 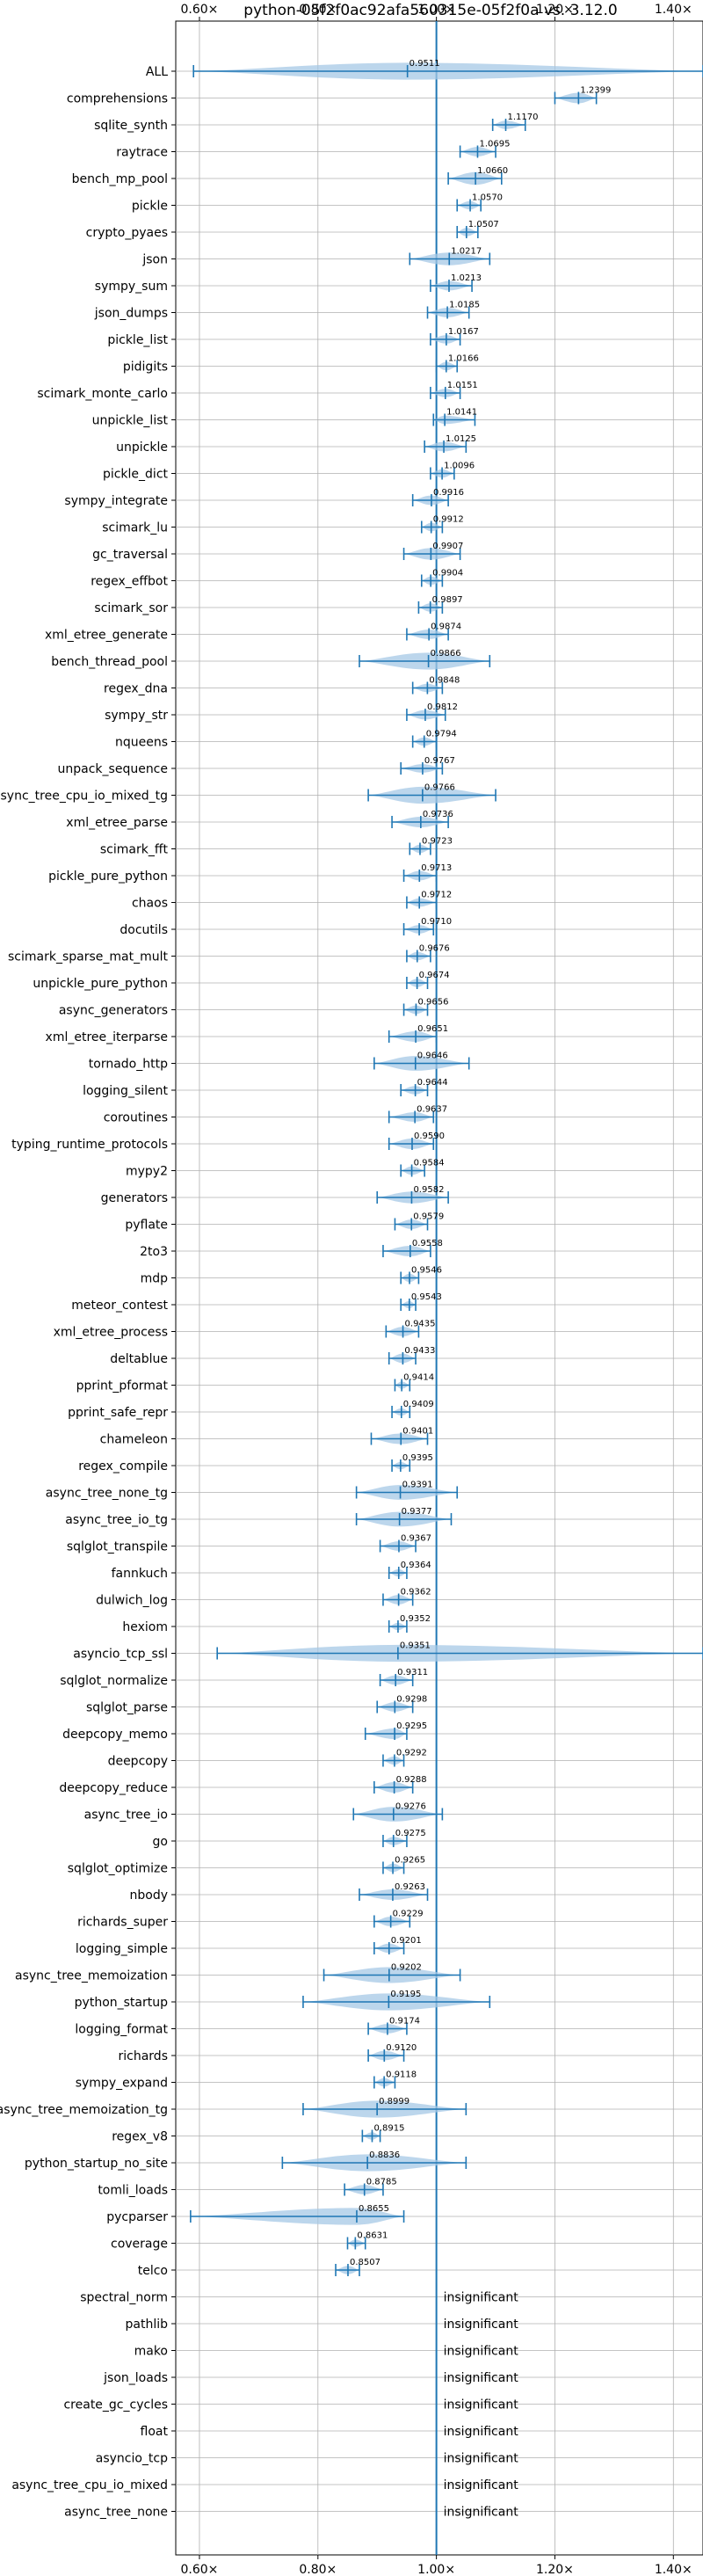 What do you see at coordinates (136, 1118) in the screenshot?
I see `category-label: coroutines` at bounding box center [136, 1118].